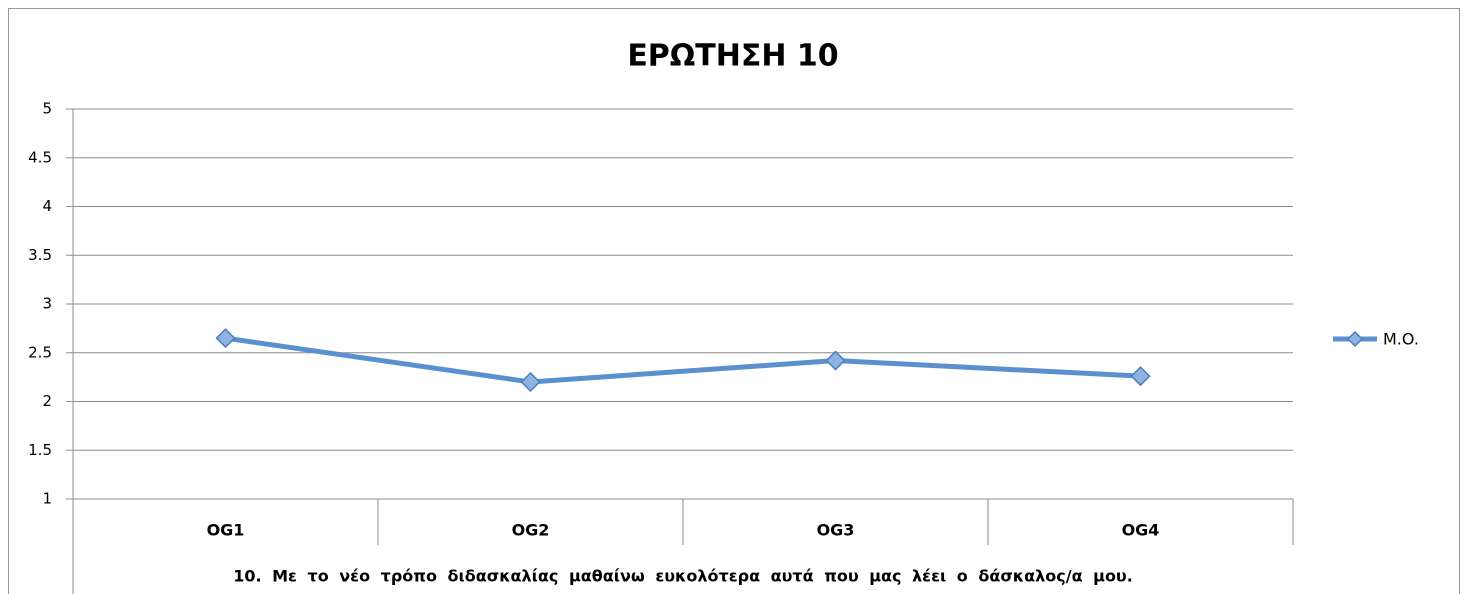  What do you see at coordinates (1401, 339) in the screenshot?
I see `legend-label: M.O.` at bounding box center [1401, 339].